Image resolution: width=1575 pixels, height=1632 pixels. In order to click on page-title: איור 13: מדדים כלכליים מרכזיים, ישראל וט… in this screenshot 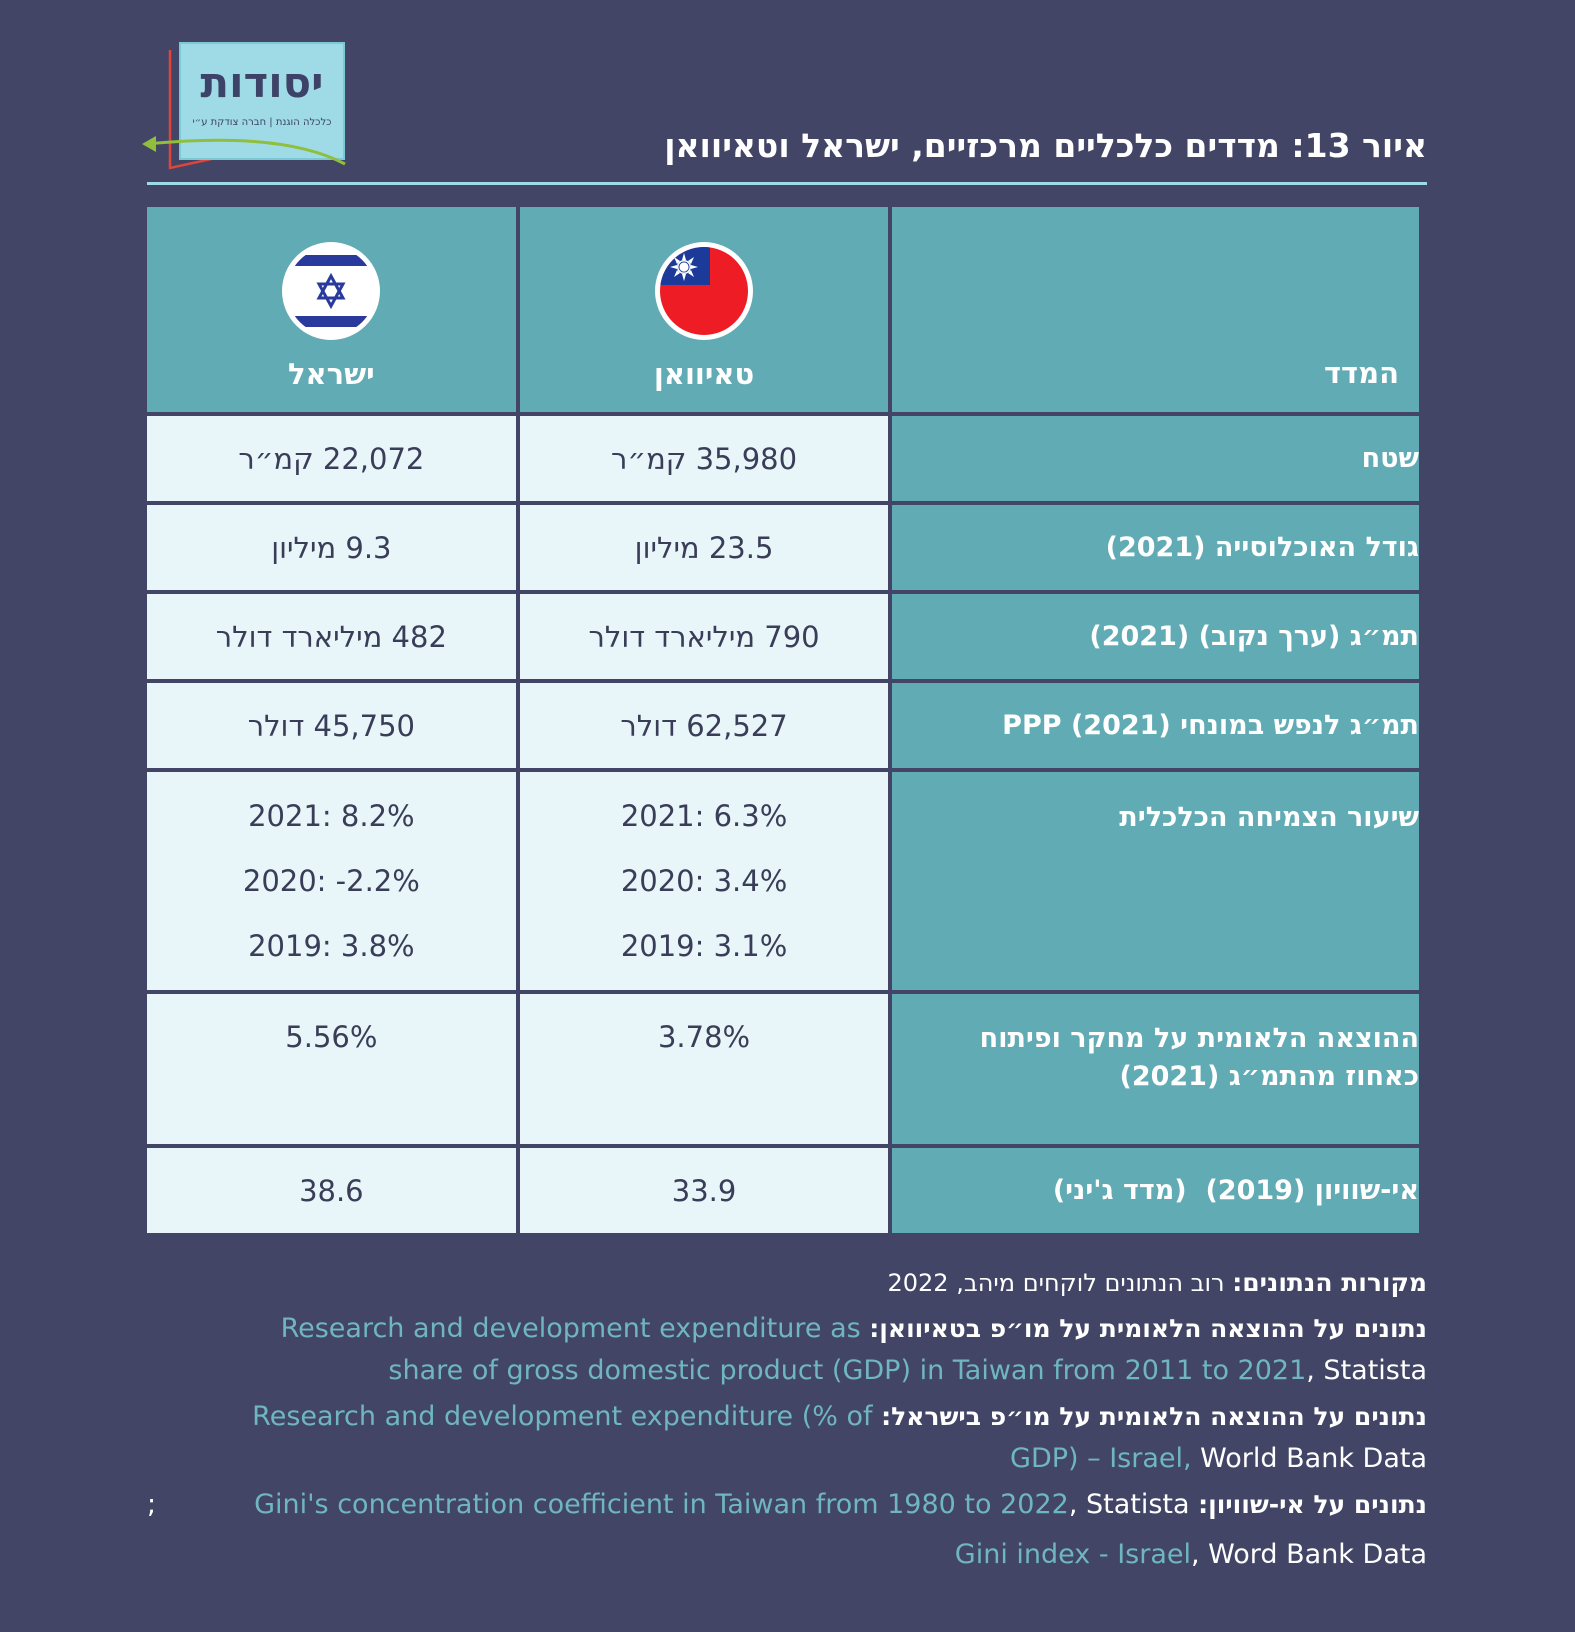, I will do `click(1045, 145)`.